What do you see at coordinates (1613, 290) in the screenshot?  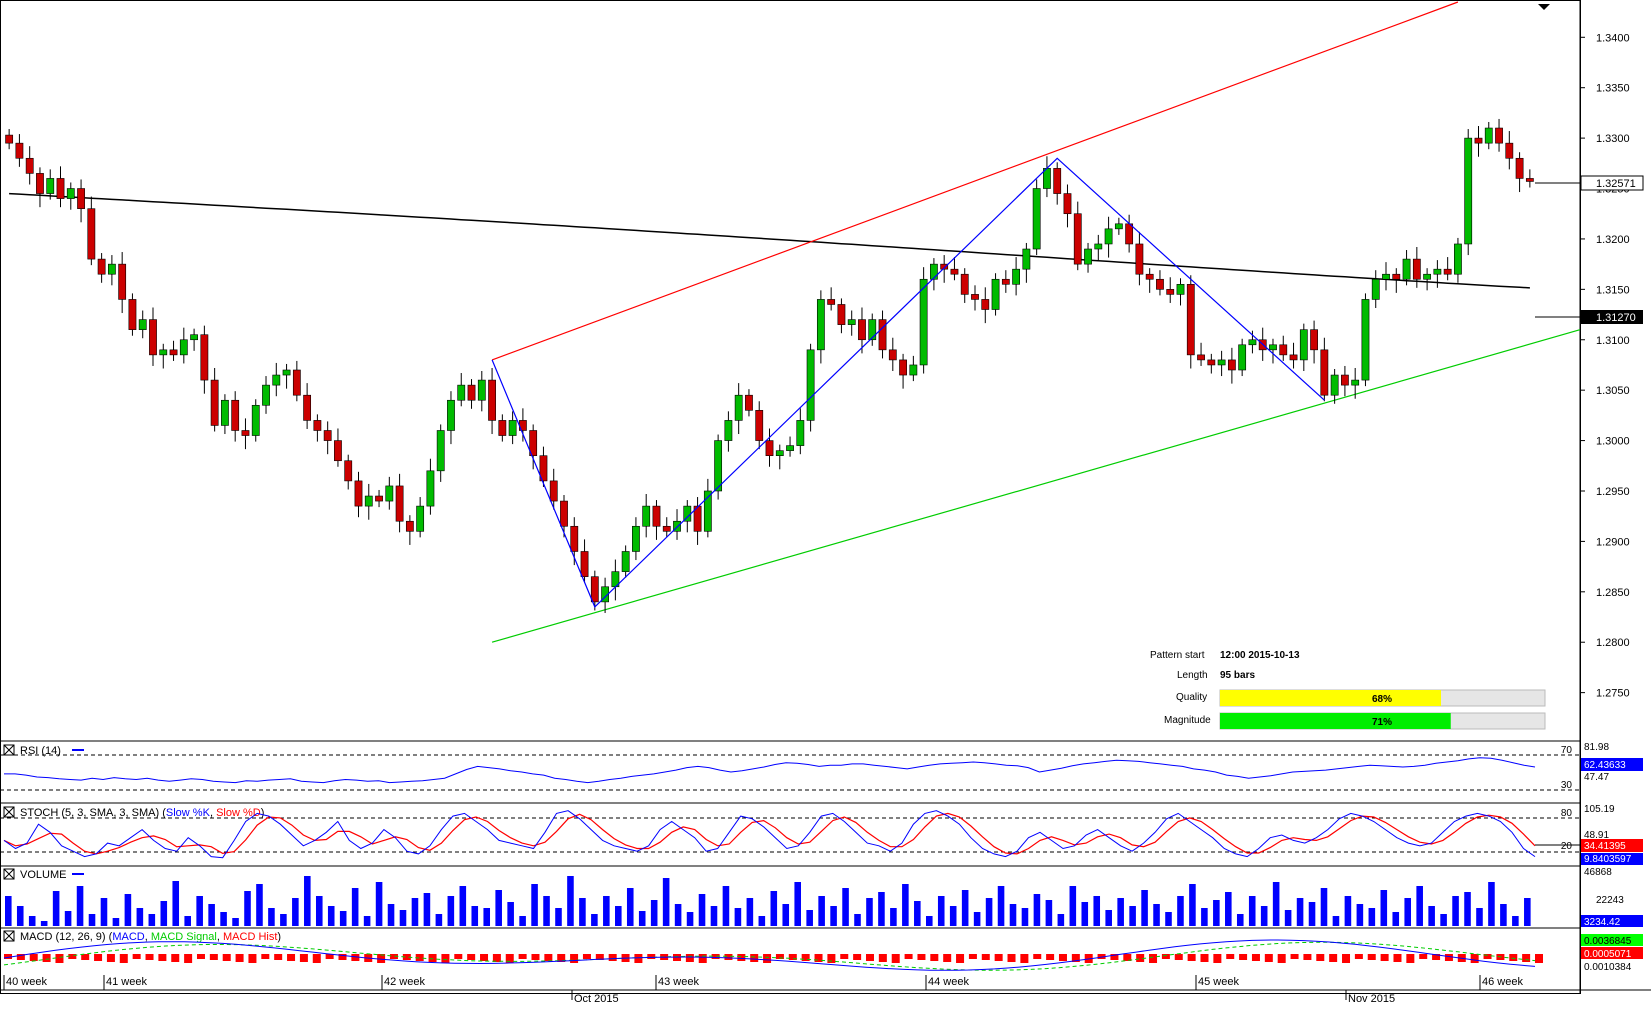 I see `price-tick-label: 1.3150` at bounding box center [1613, 290].